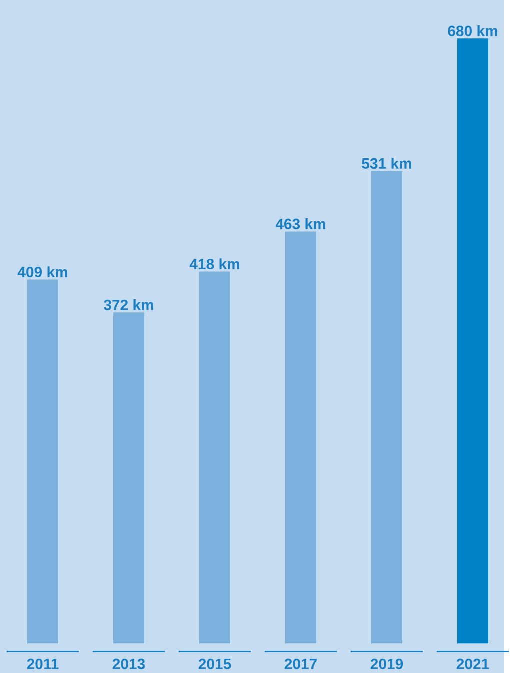  I want to click on data-label: 463 km, so click(301, 224).